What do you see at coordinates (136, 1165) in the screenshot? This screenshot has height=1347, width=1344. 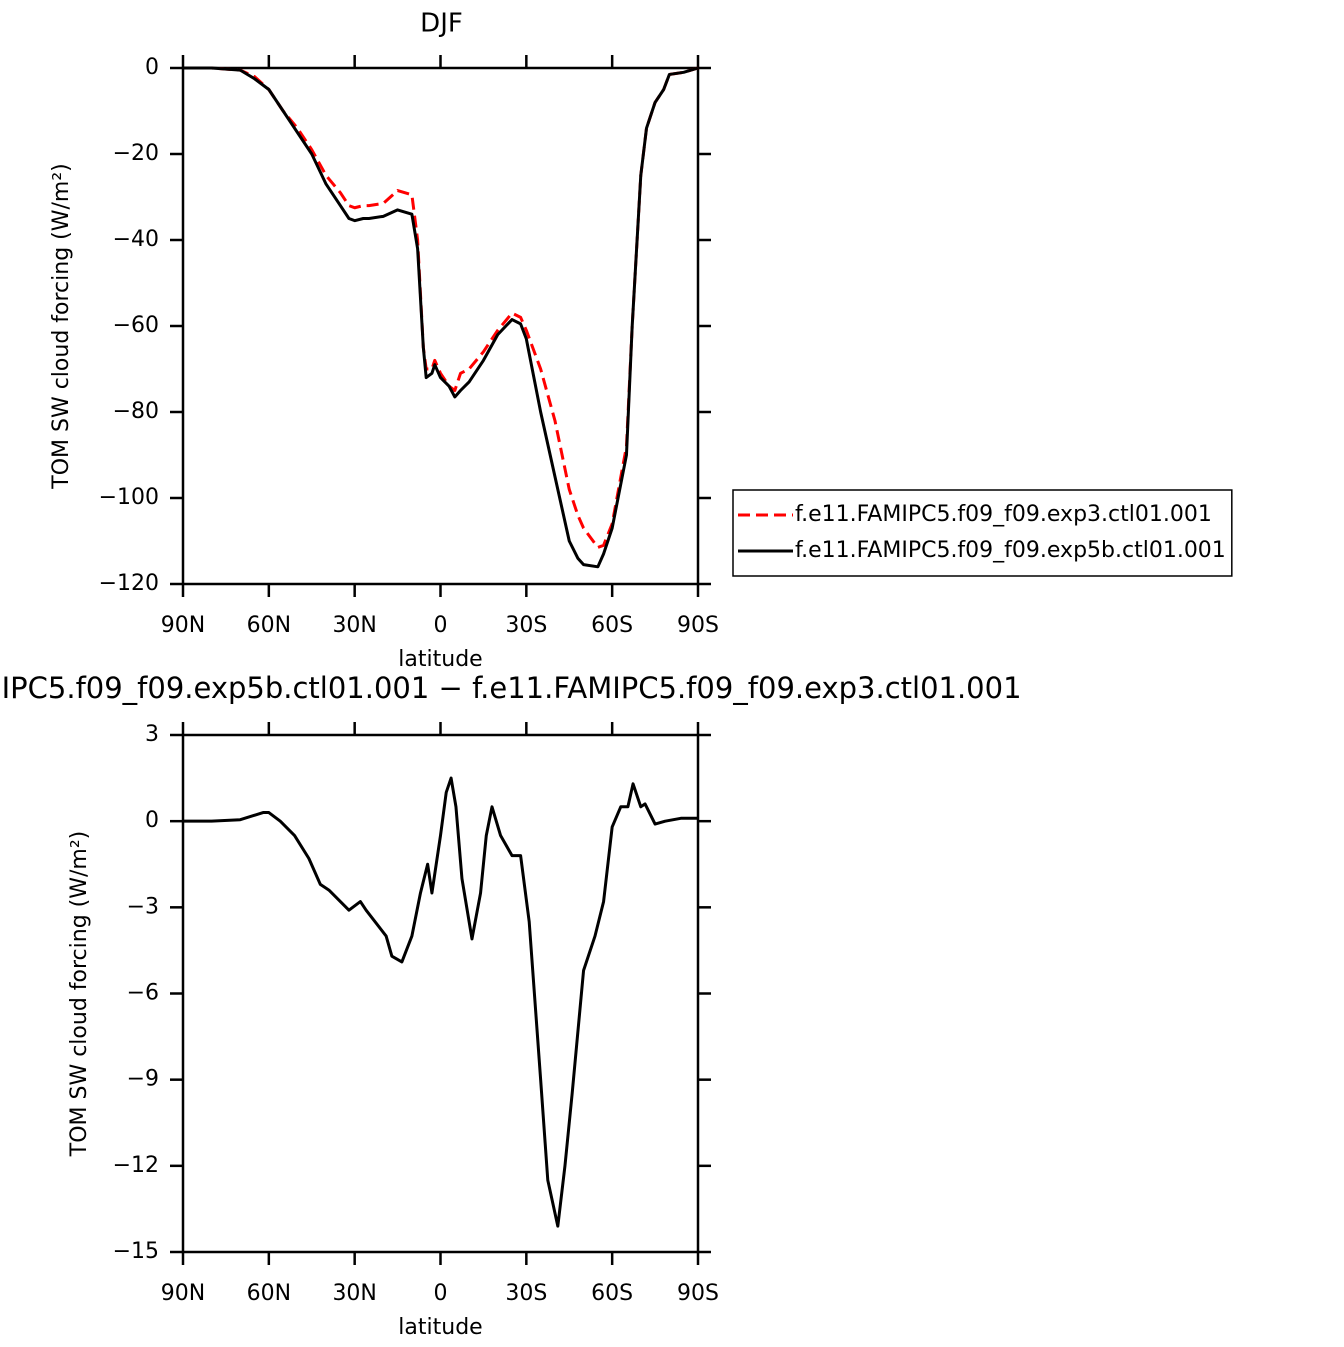 I see `y-tick-label: −12` at bounding box center [136, 1165].